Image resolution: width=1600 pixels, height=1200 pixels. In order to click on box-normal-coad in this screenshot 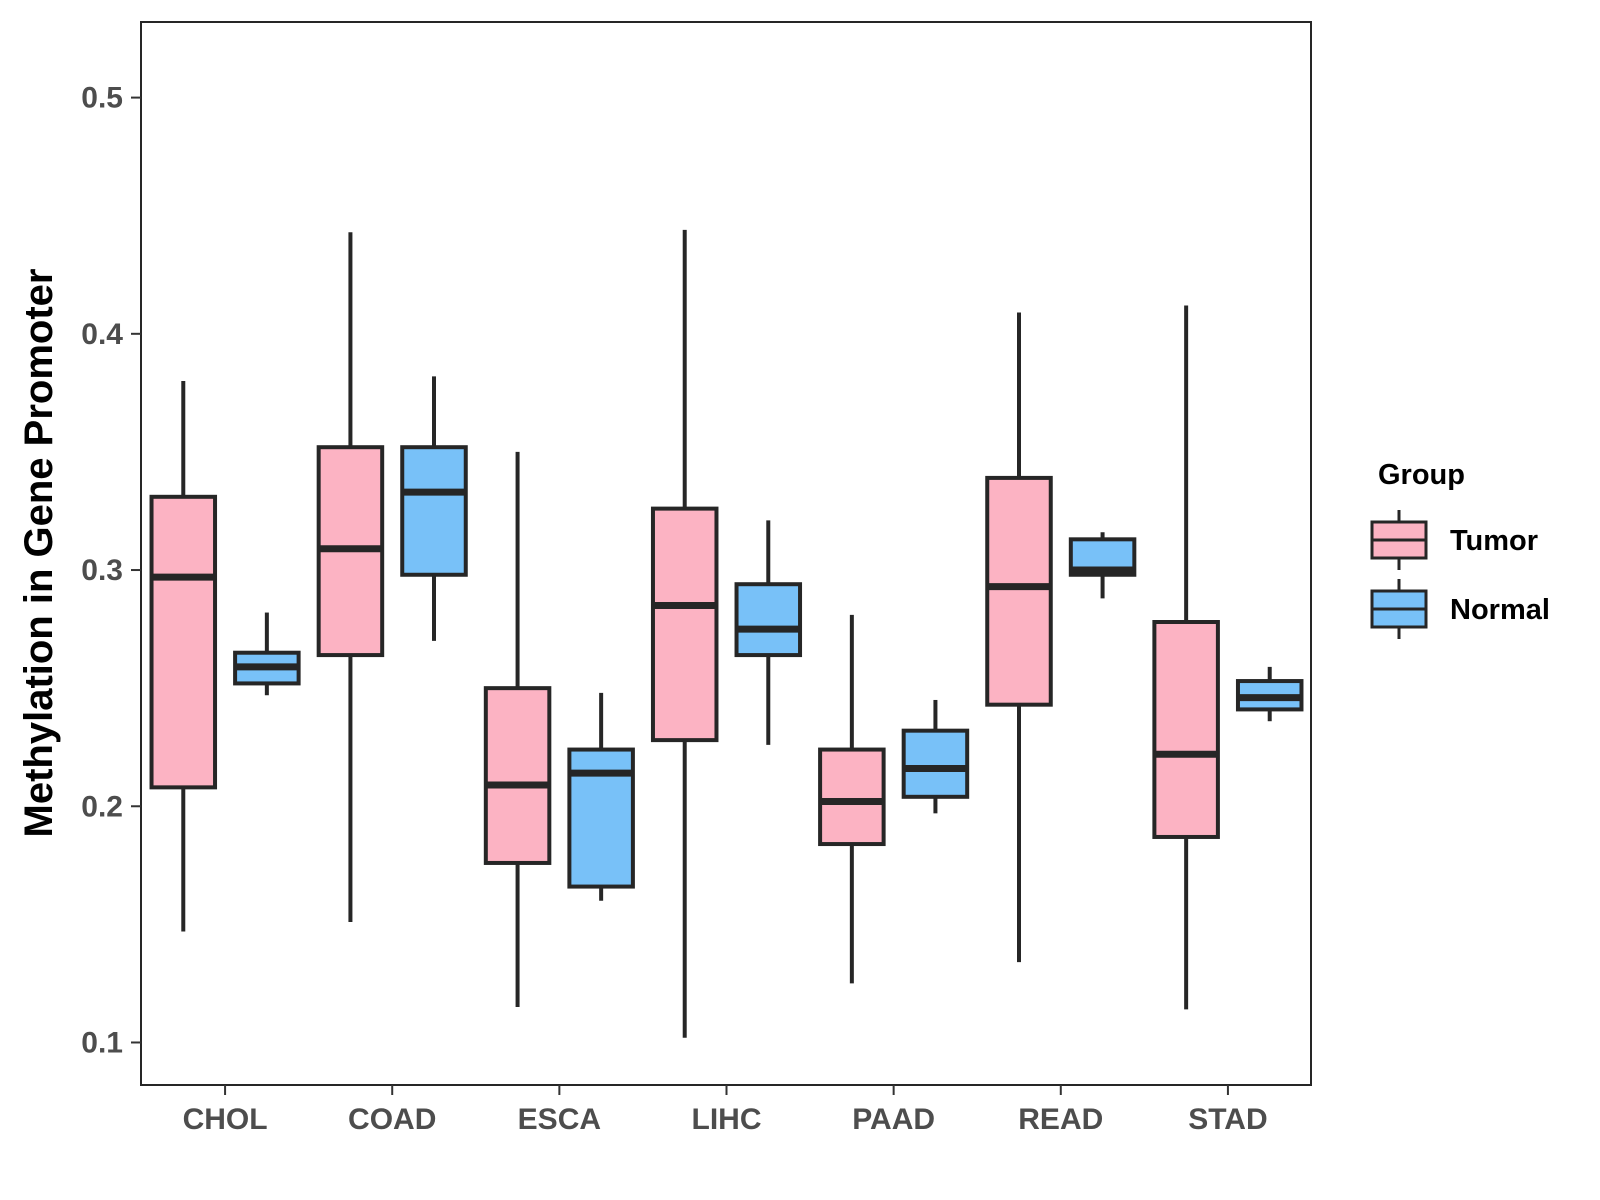, I will do `click(434, 508)`.